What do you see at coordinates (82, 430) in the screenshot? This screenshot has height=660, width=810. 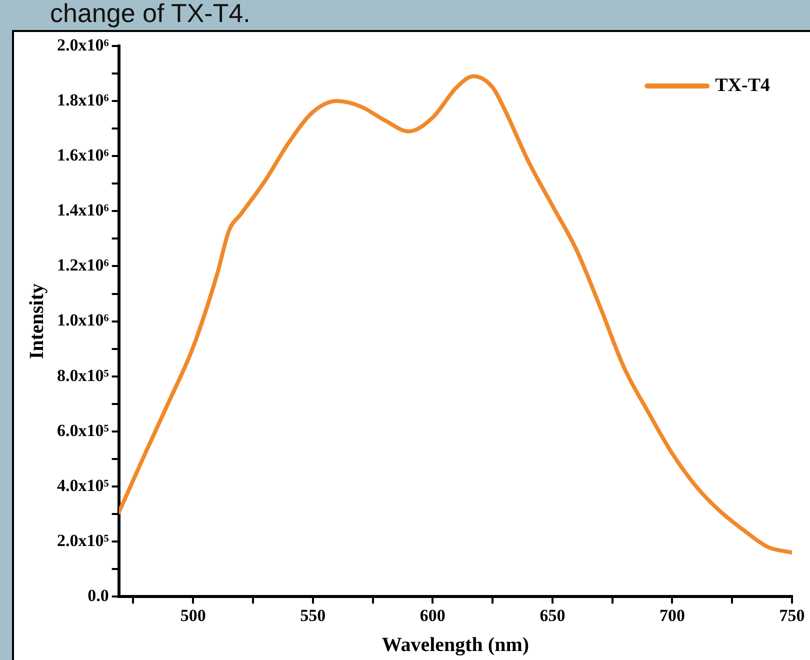 I see `y-tick-label: 6.0x10⁵` at bounding box center [82, 430].